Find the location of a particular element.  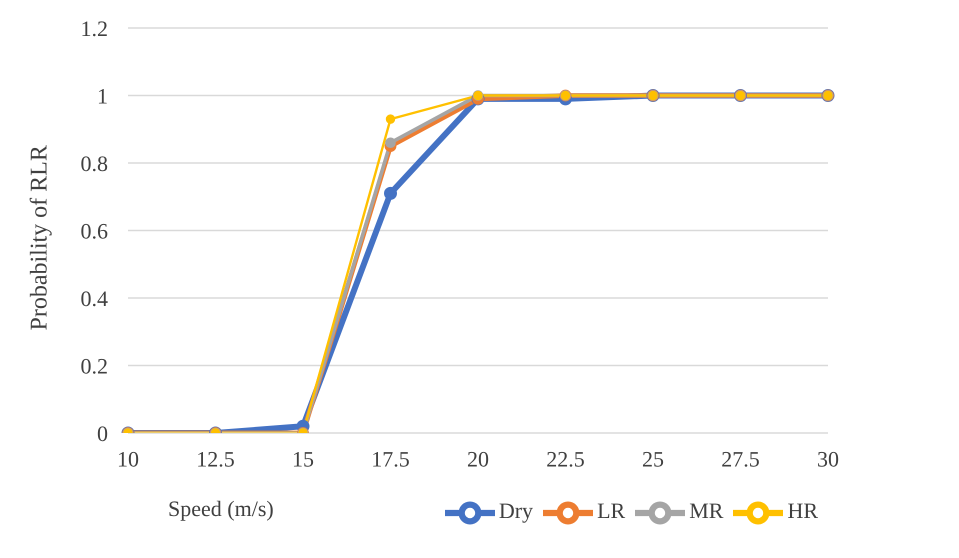

y-tick-label: 1.2 is located at coordinates (94, 28).